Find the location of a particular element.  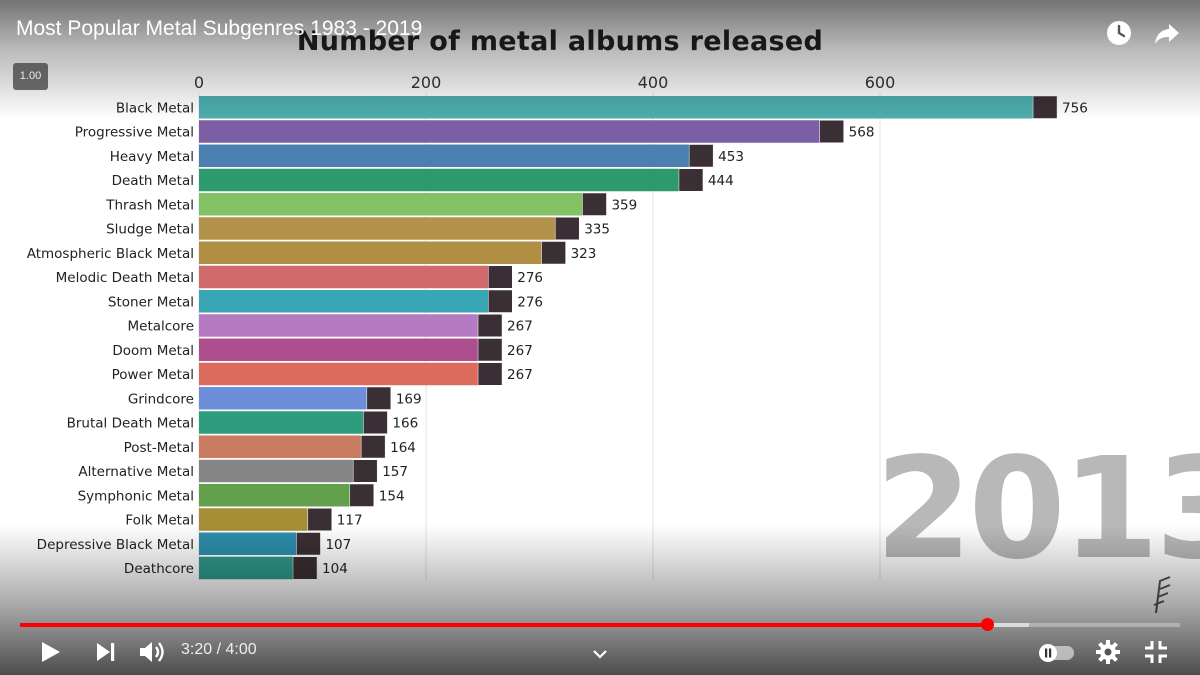

time-display: 3:20 / 4:00 is located at coordinates (219, 650).